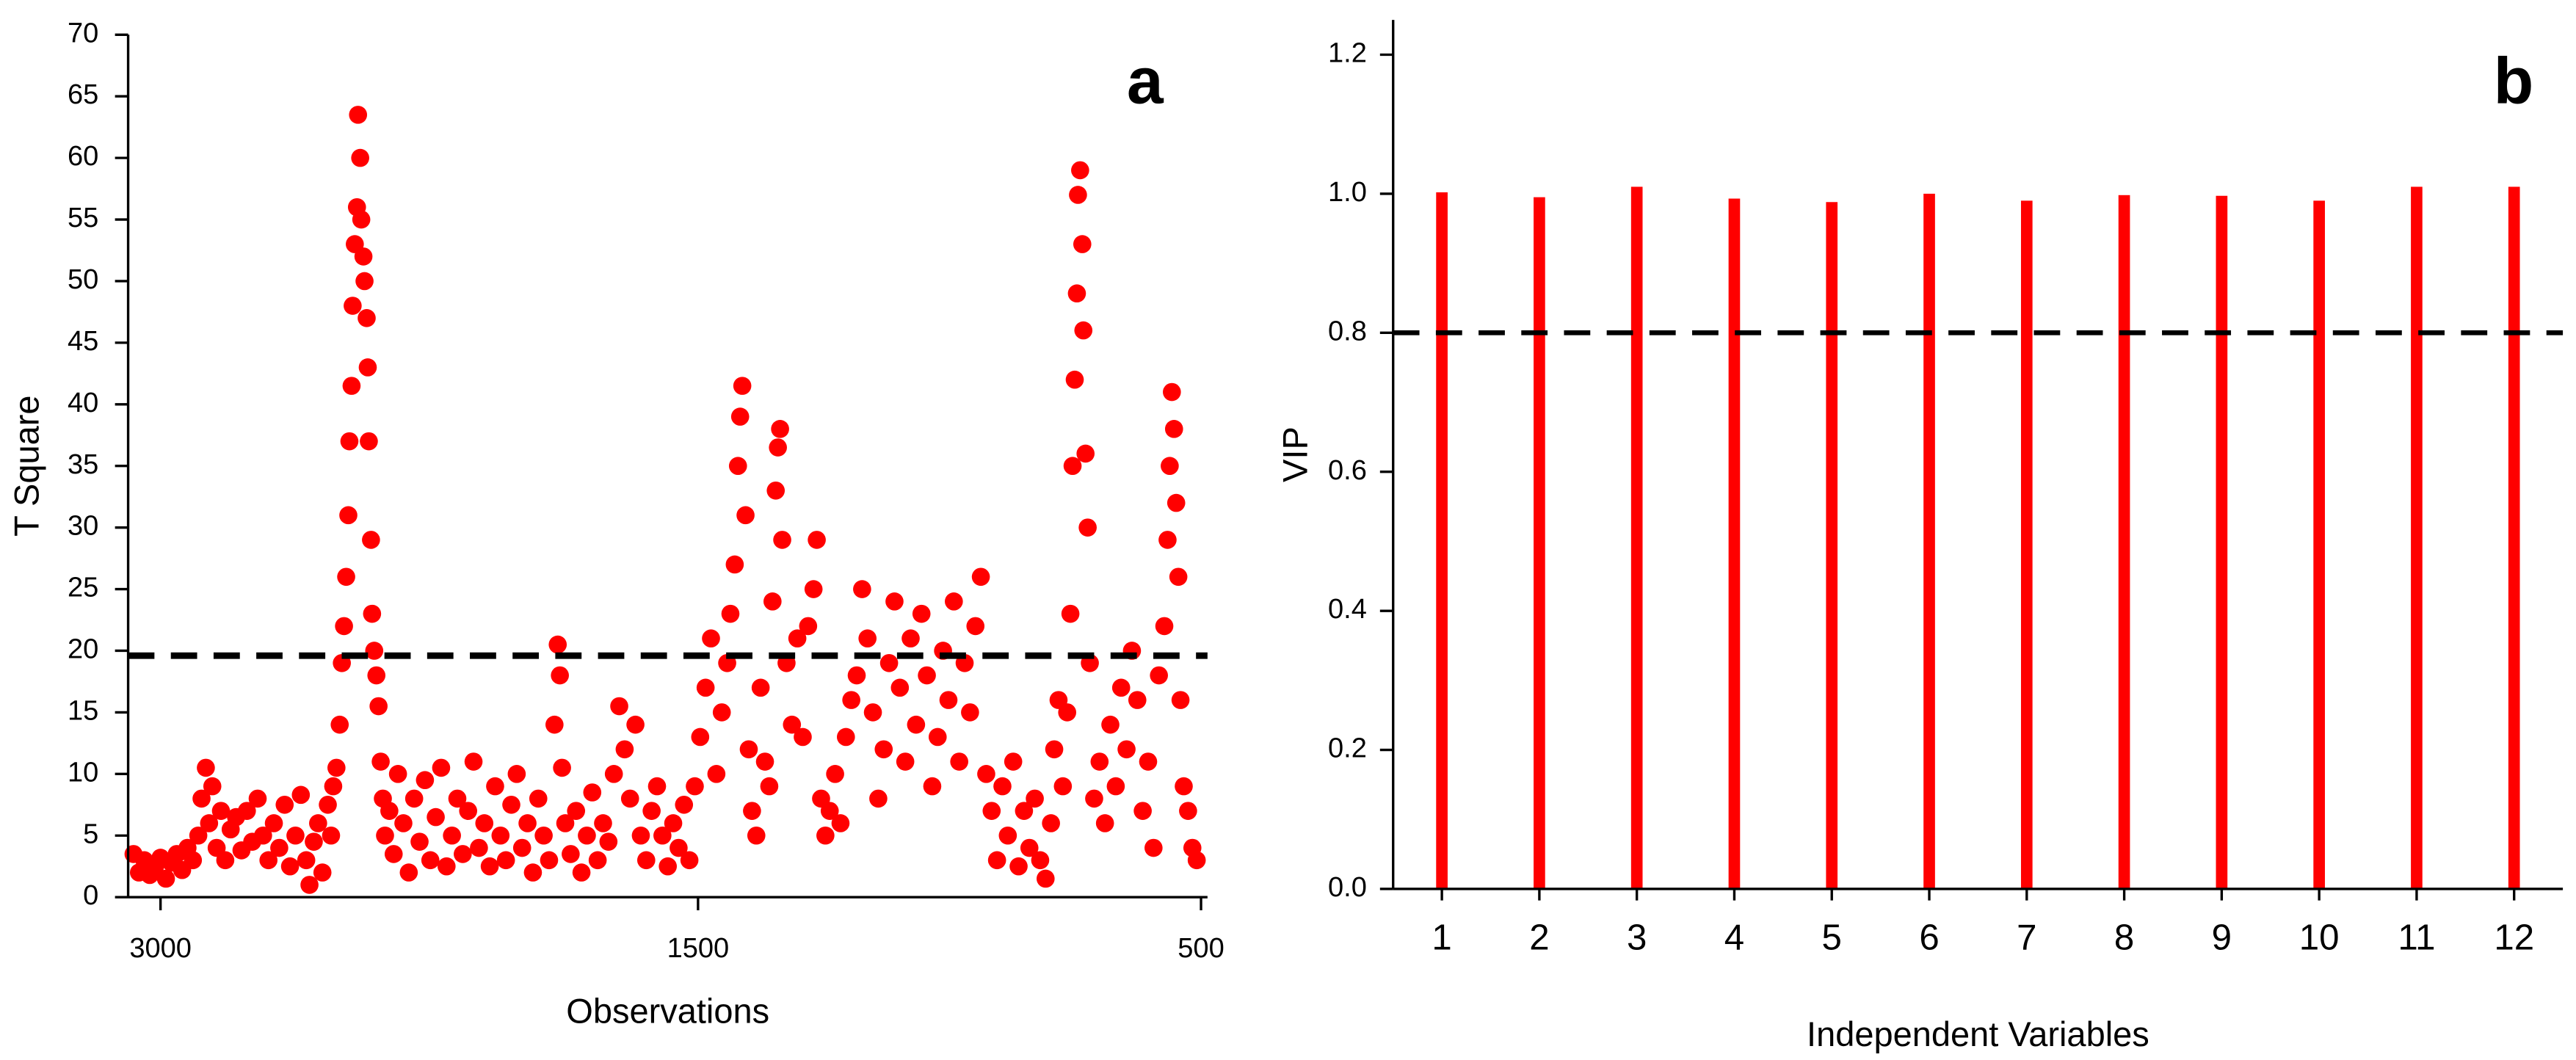 This screenshot has height=1060, width=2576. I want to click on y-tick-label: 30, so click(83, 526).